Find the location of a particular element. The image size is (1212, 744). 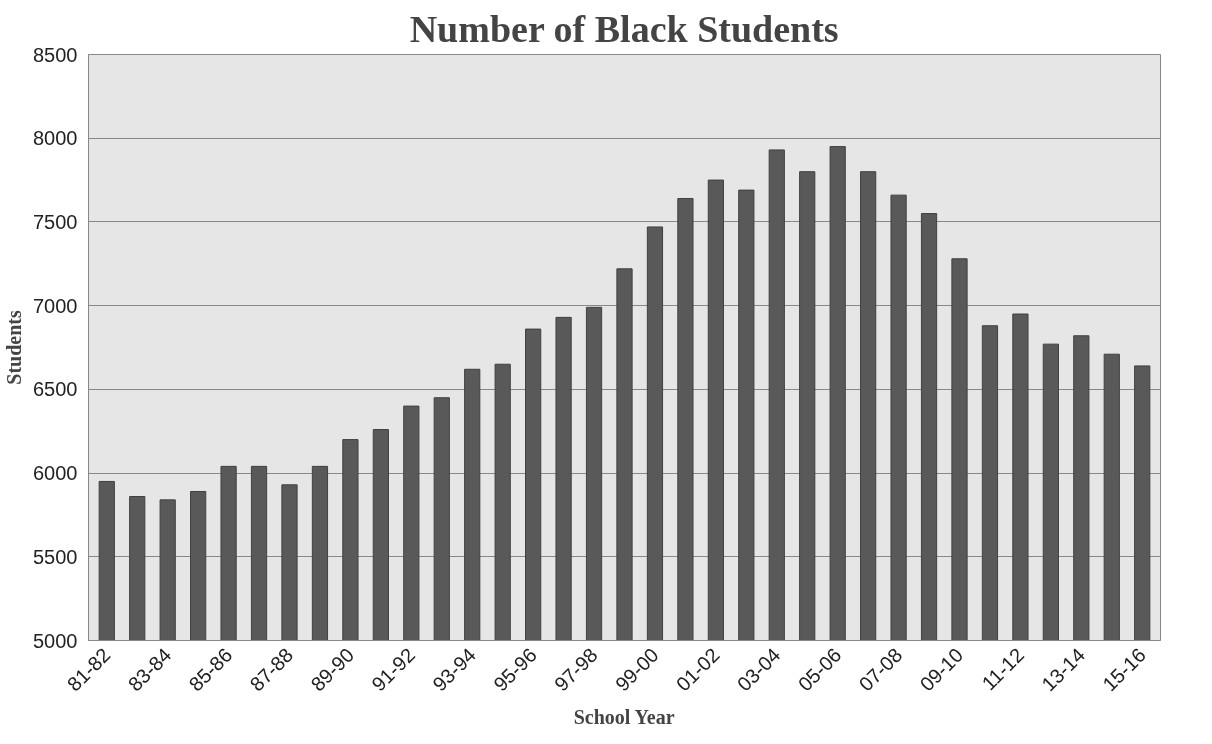

y-tick-label: 6500 is located at coordinates (55, 389).